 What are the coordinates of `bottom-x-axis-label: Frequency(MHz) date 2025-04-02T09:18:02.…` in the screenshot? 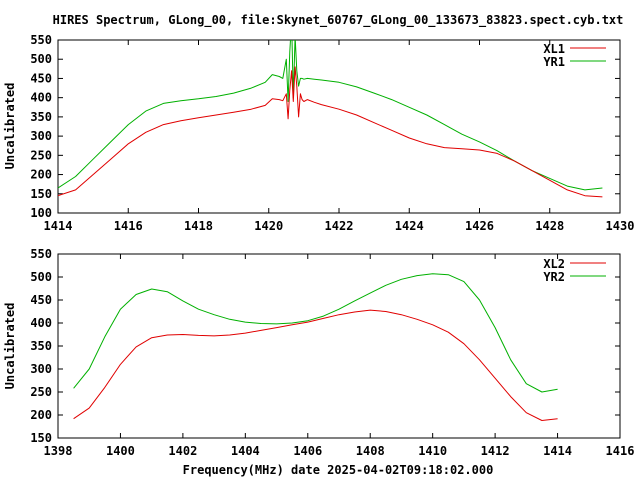 It's located at (338, 470).